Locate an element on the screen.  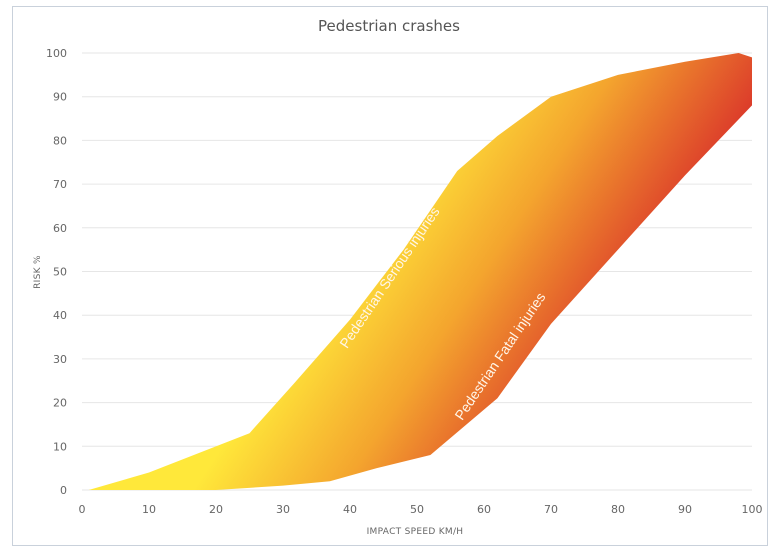
y-tick-label: 60 is located at coordinates (60, 228).